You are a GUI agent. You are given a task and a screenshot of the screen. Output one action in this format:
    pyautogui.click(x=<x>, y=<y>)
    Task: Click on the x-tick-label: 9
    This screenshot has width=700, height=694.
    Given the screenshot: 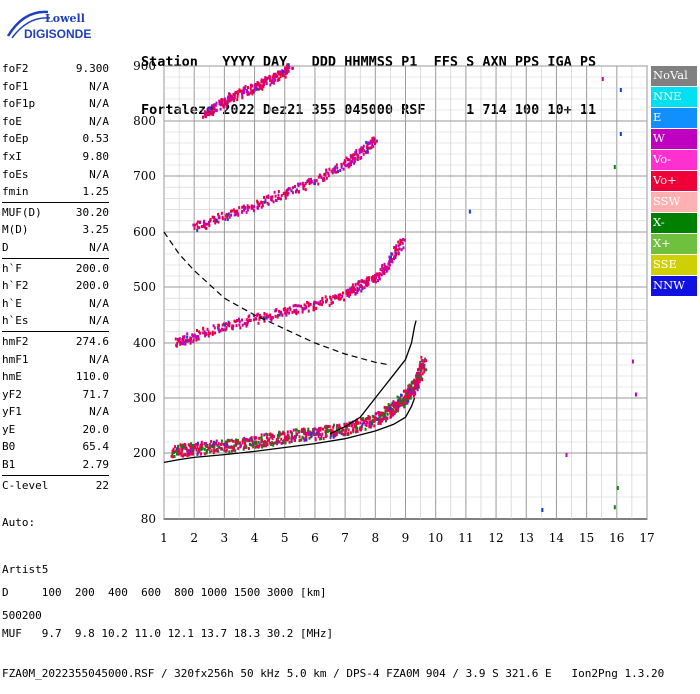 What is the action you would take?
    pyautogui.click(x=406, y=538)
    